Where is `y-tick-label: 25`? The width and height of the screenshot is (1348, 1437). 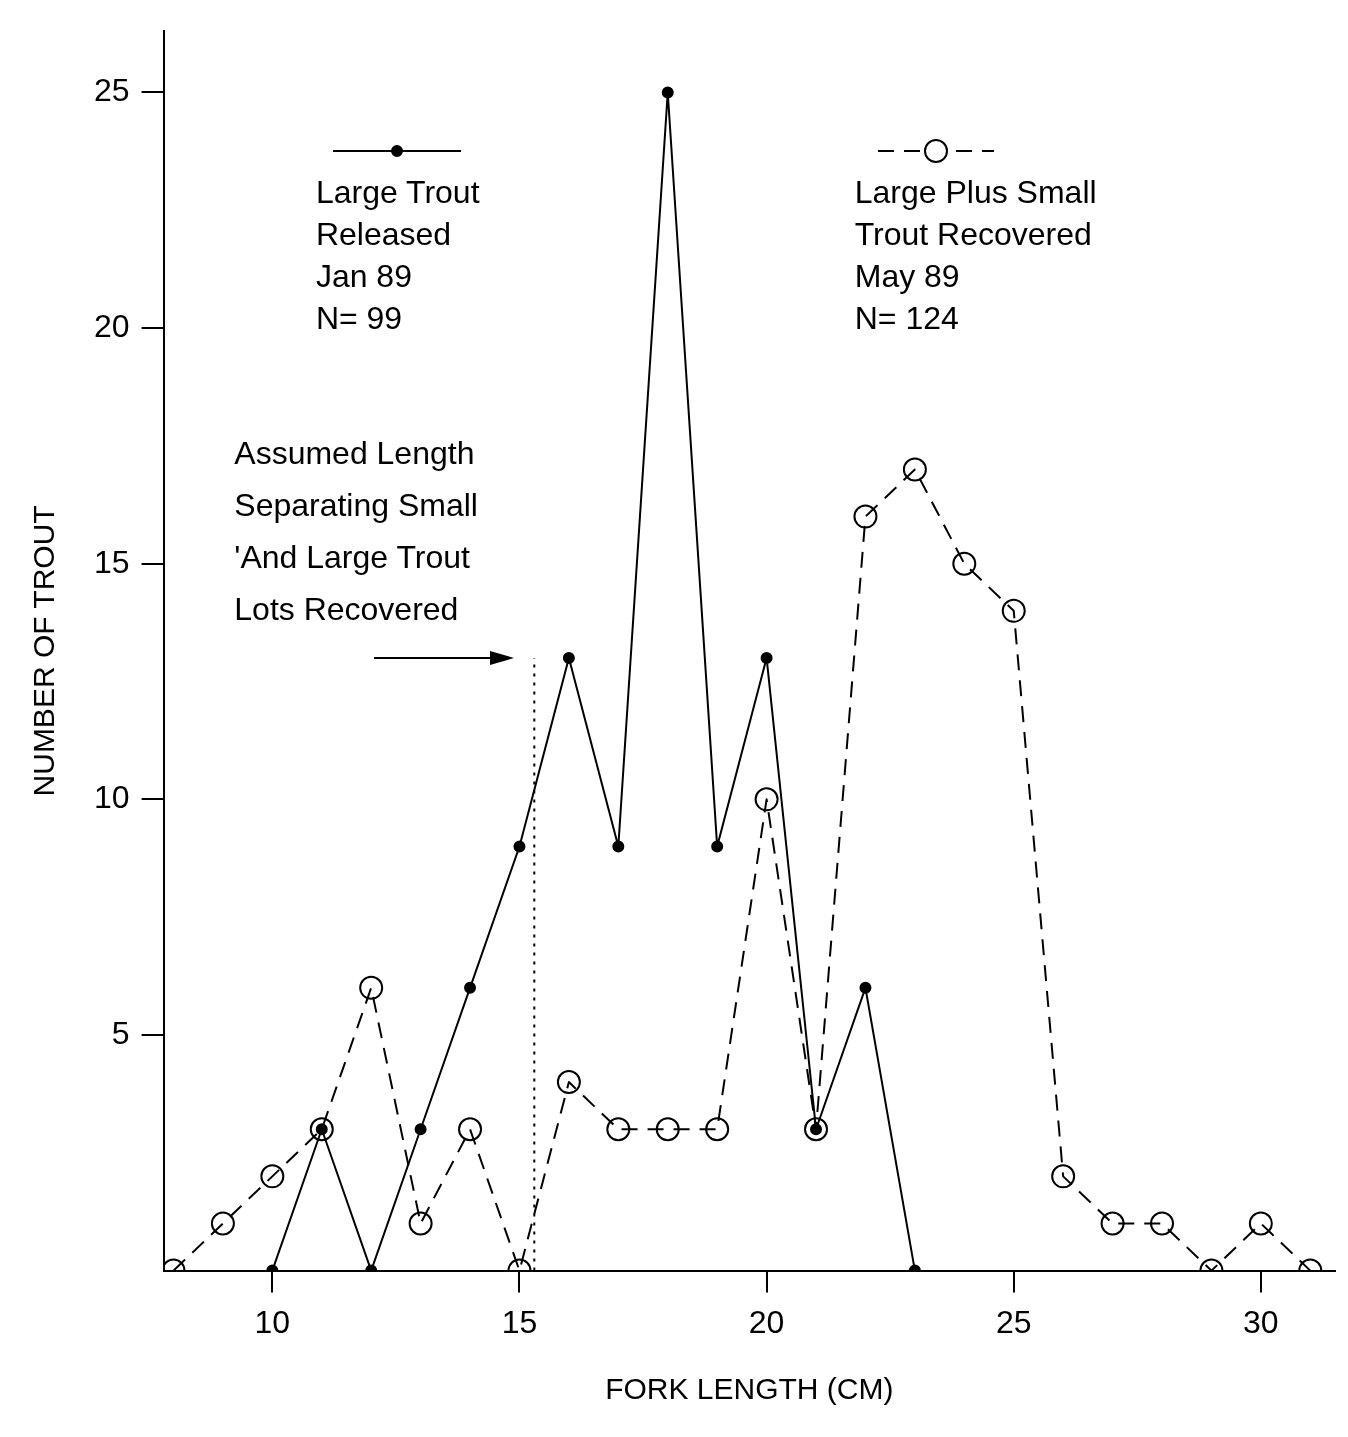
y-tick-label: 25 is located at coordinates (112, 90).